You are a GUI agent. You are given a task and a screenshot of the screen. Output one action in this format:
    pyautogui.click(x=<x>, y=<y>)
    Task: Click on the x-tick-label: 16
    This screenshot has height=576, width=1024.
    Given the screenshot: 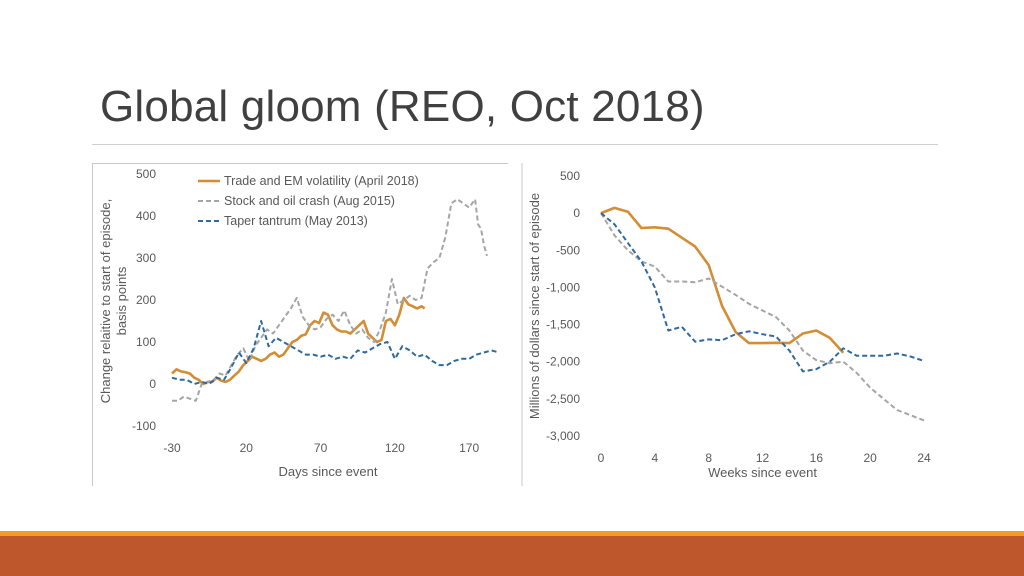 What is the action you would take?
    pyautogui.click(x=817, y=458)
    